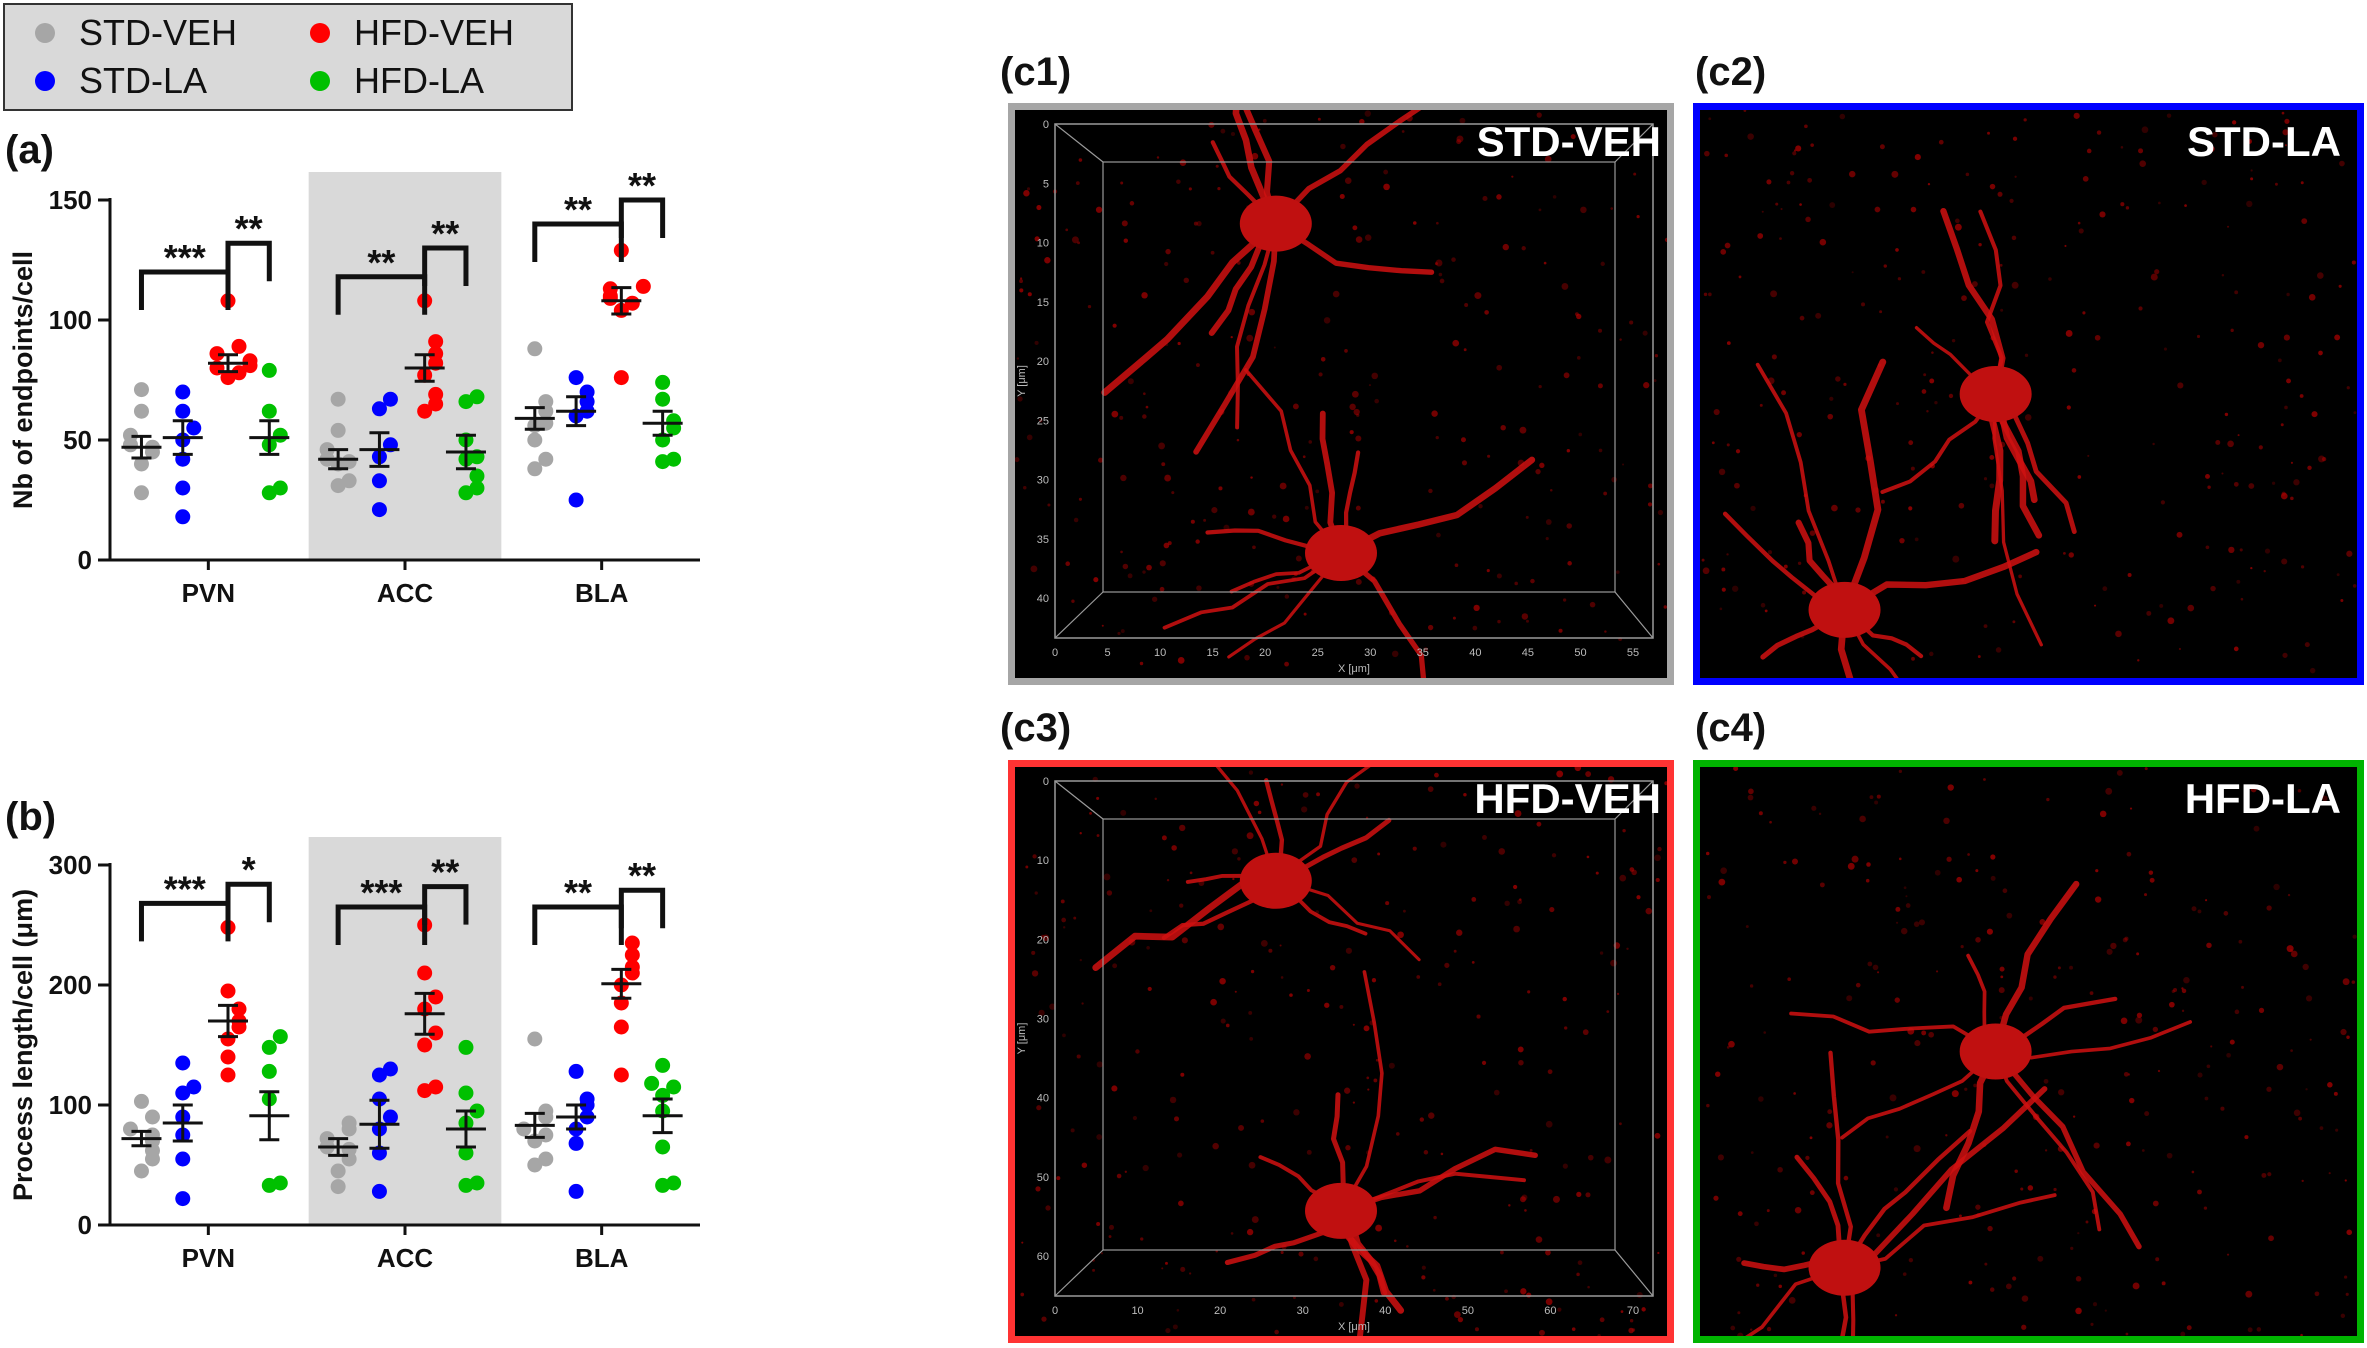 This screenshot has height=1348, width=2367. Describe the element at coordinates (1046, 782) in the screenshot. I see `axis-tick-label: 0` at that location.